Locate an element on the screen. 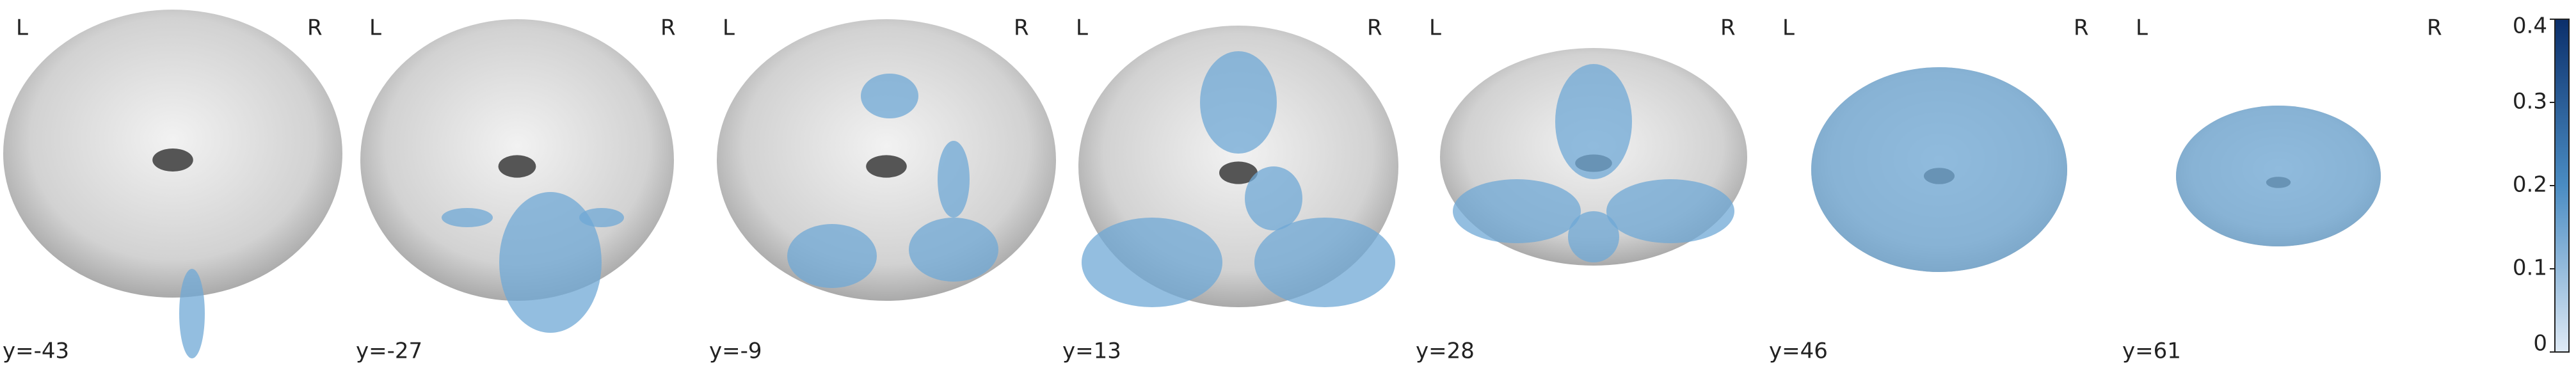 This screenshot has height=368, width=2576. colorbar is located at coordinates (2562, 186).